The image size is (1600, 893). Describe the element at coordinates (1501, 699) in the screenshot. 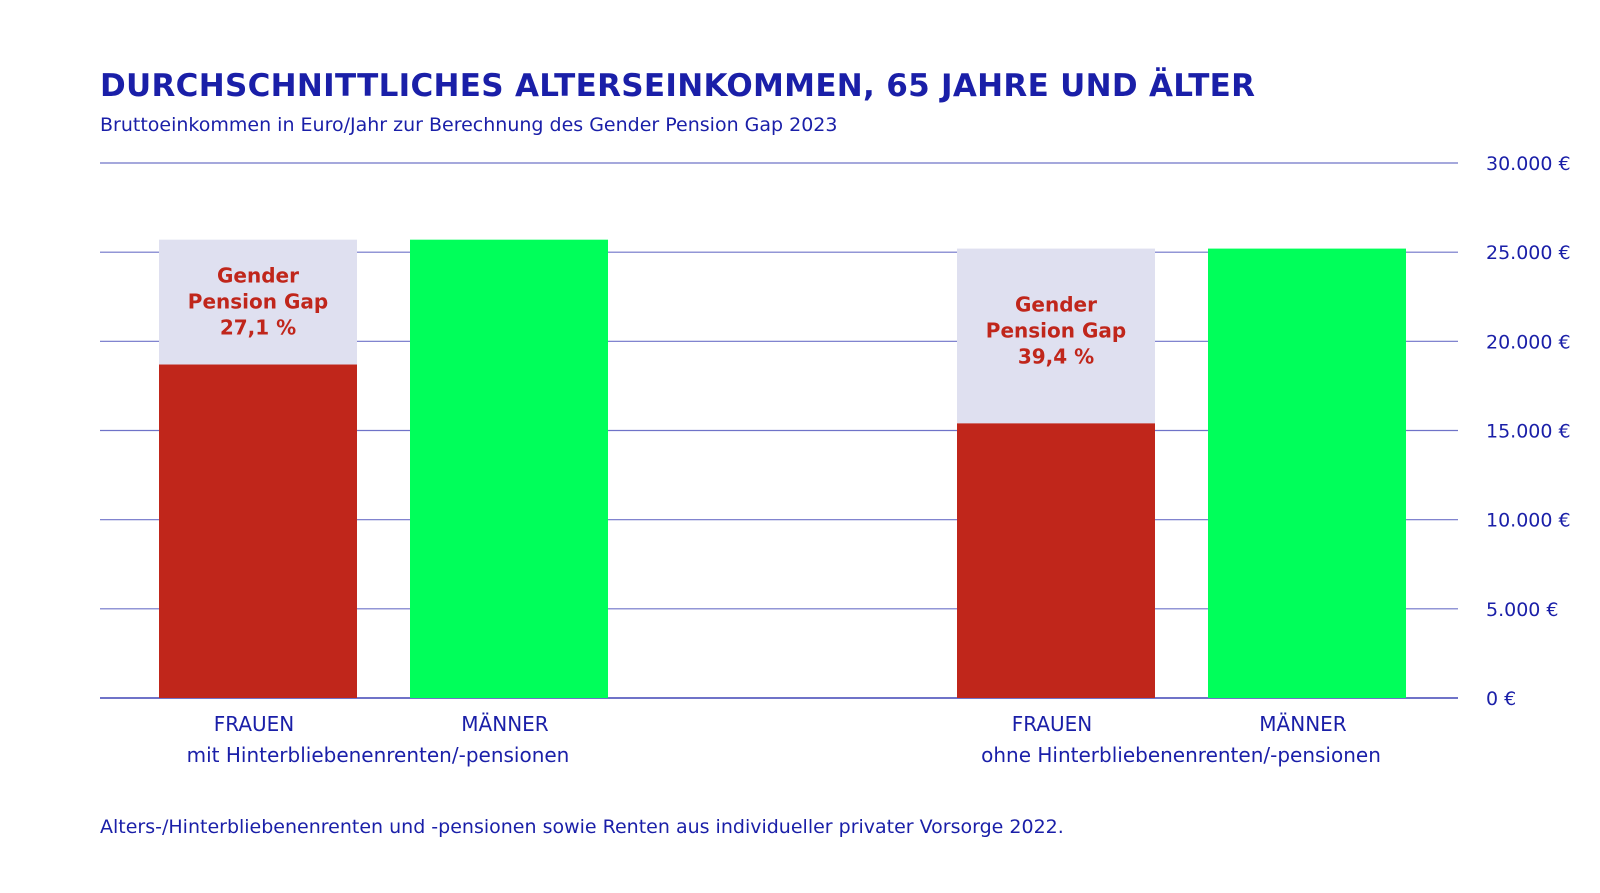

I see `y-tick-label: 0 €` at that location.